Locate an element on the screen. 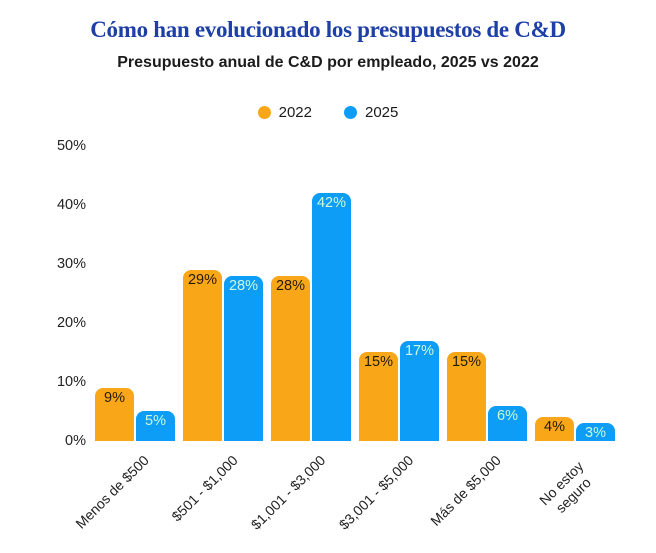 Image resolution: width=656 pixels, height=553 pixels. legend-item-2025: 2025 is located at coordinates (371, 112).